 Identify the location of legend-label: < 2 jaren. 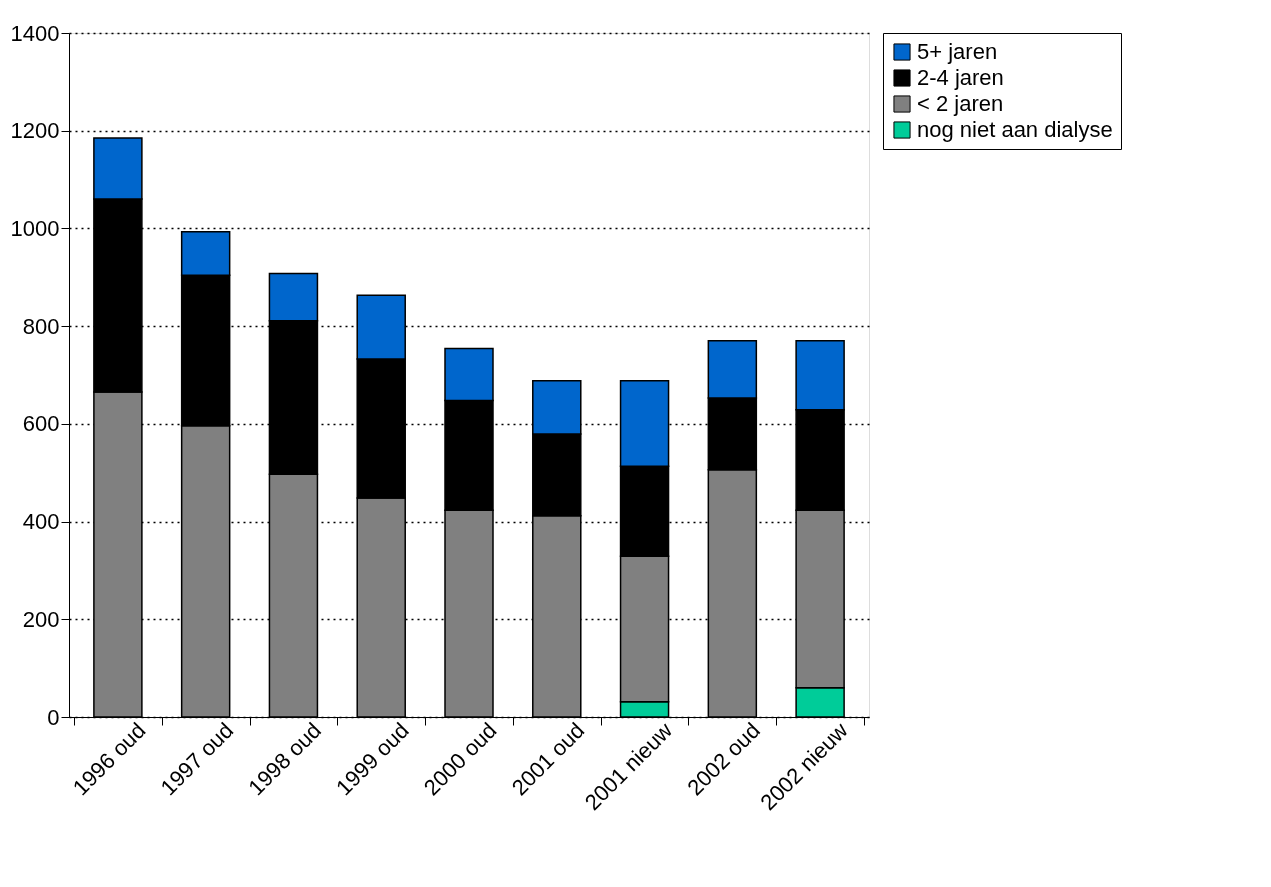
(960, 103).